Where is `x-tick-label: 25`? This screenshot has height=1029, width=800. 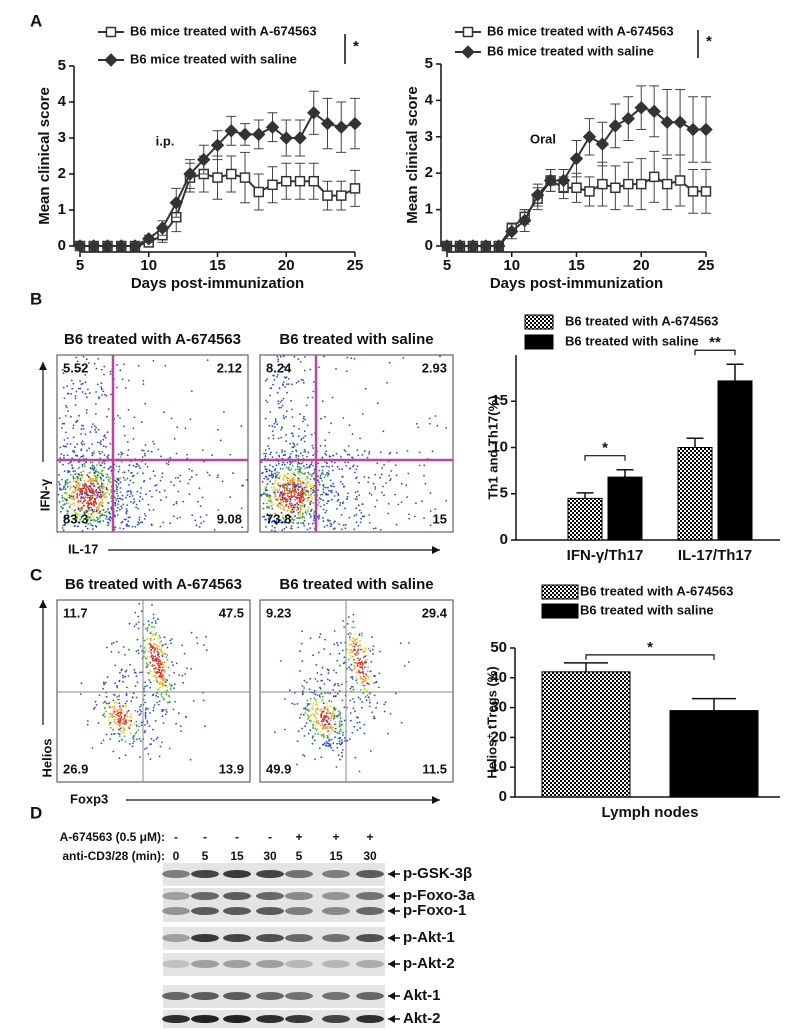
x-tick-label: 25 is located at coordinates (706, 265).